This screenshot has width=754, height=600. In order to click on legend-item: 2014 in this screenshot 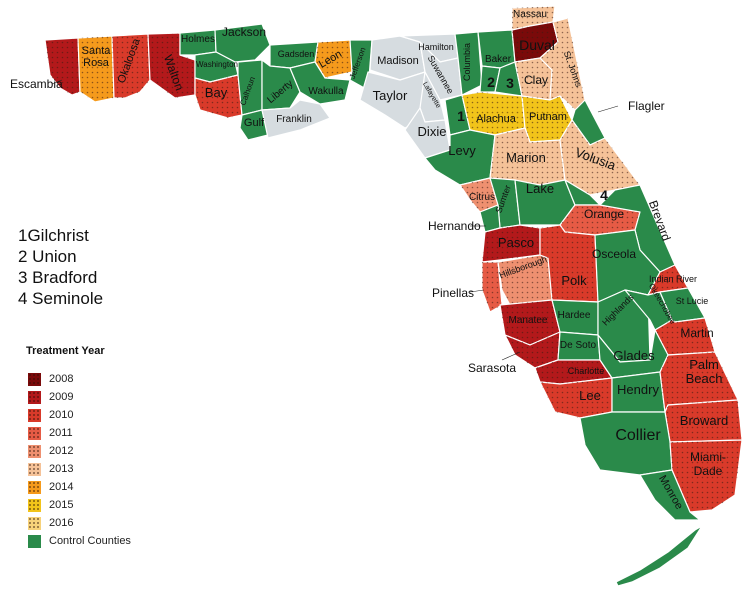, I will do `click(50, 487)`.